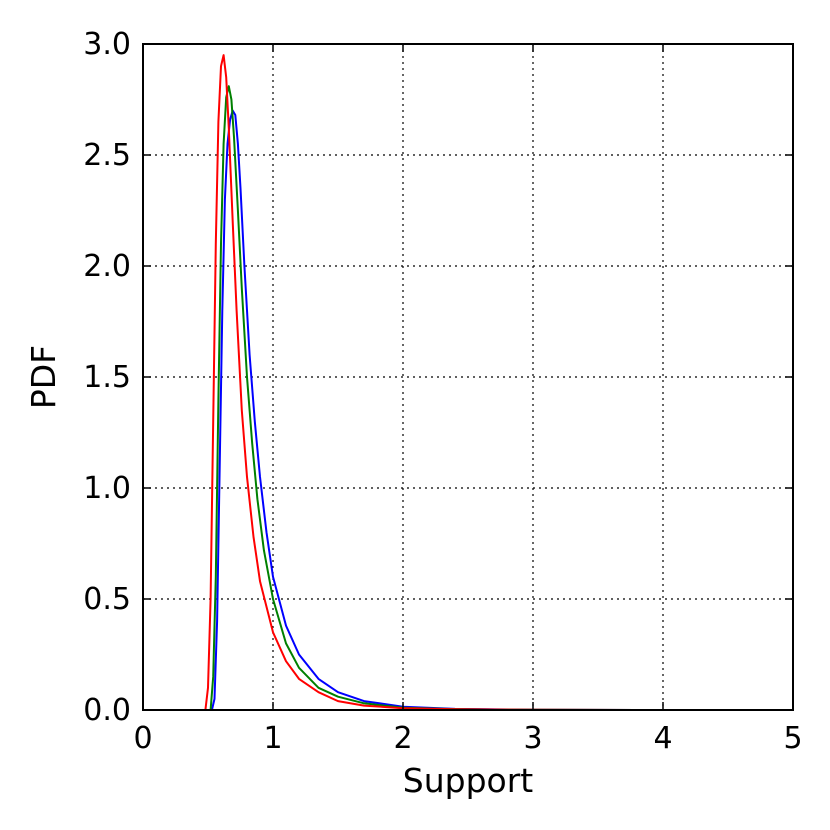 Image resolution: width=830 pixels, height=830 pixels. What do you see at coordinates (107, 710) in the screenshot?
I see `y-tick-label: 0.0` at bounding box center [107, 710].